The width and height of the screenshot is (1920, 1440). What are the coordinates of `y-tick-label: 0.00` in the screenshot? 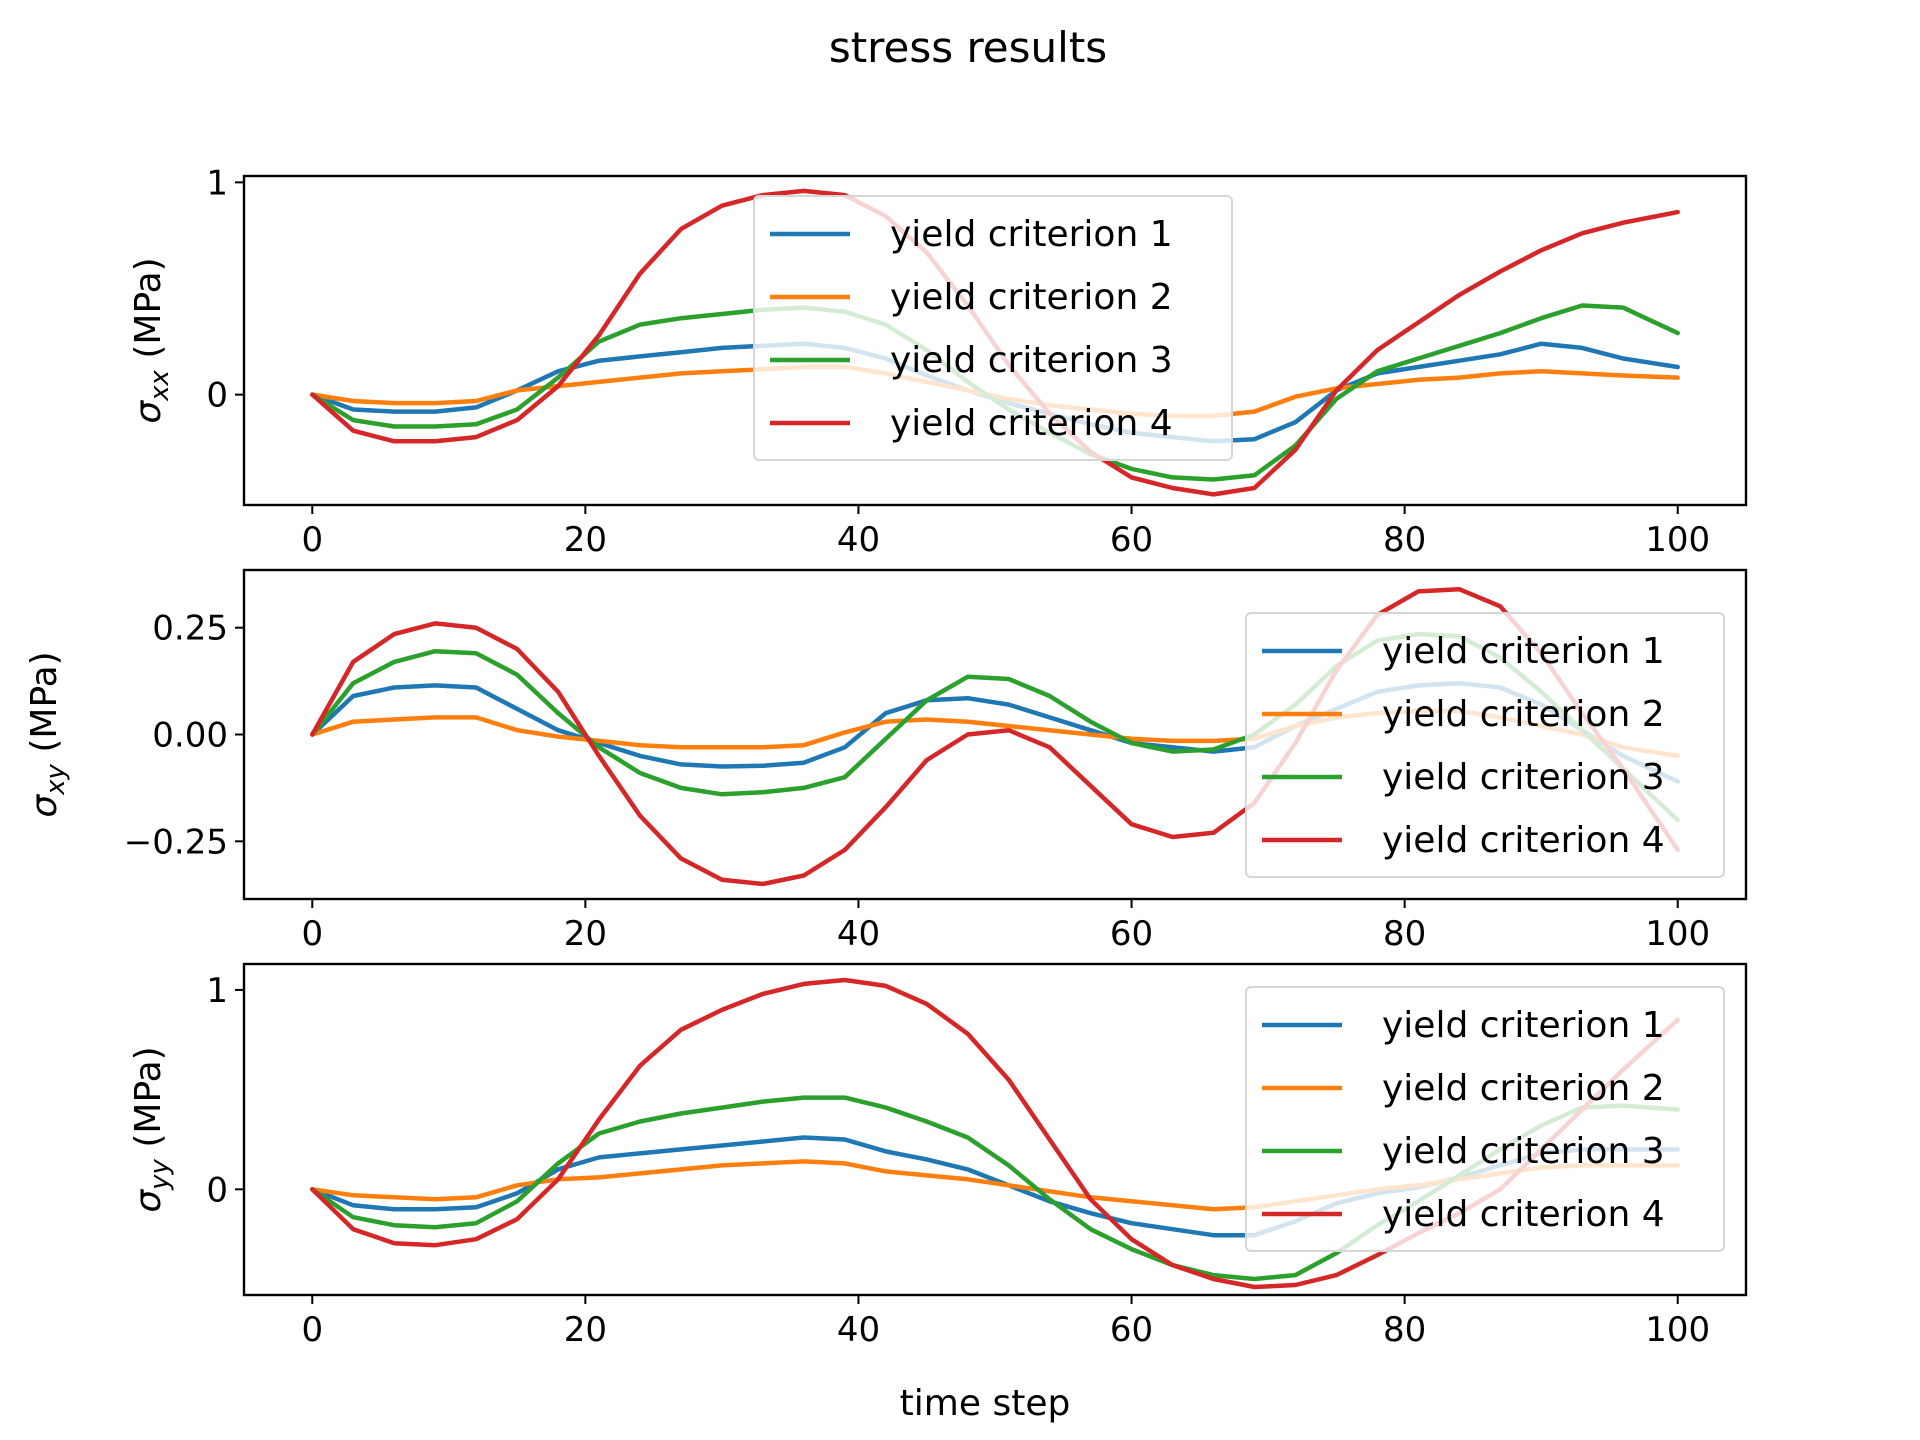 It's located at (190, 736).